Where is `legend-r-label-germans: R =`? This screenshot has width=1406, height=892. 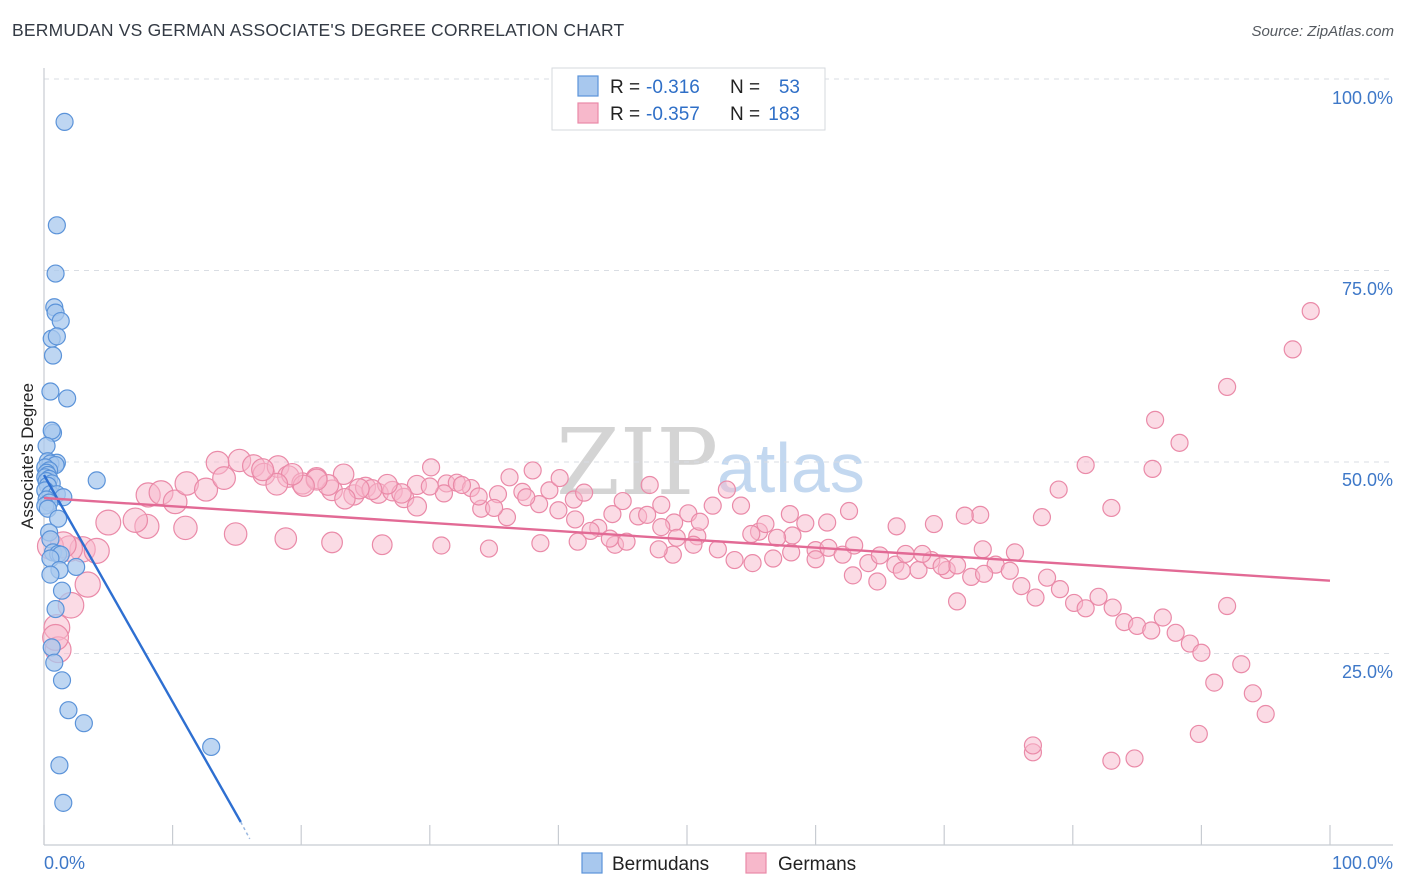 legend-r-label-germans: R = is located at coordinates (625, 114).